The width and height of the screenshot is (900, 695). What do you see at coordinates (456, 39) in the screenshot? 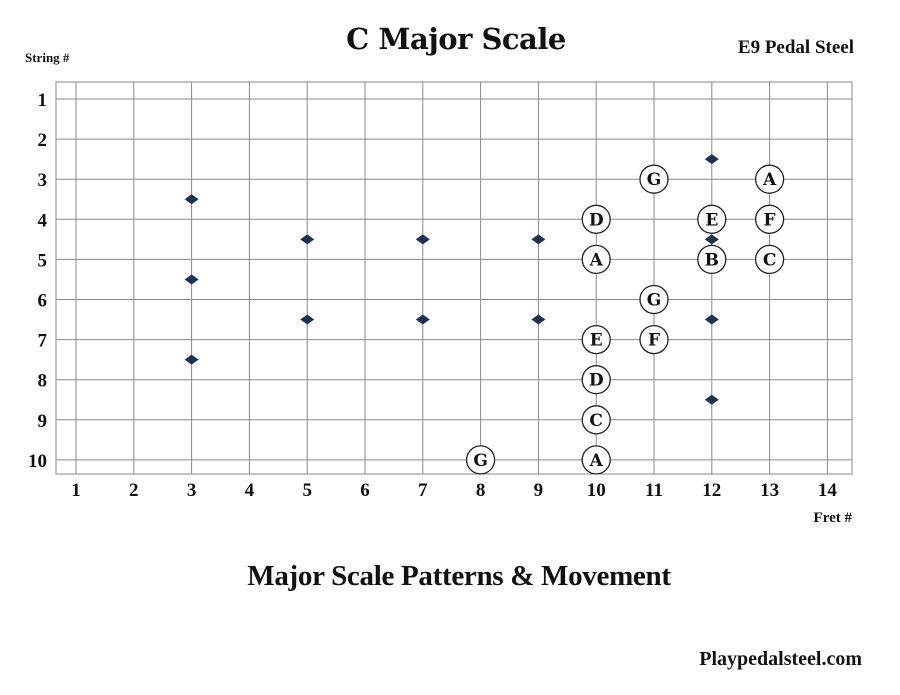
I see `page-title: C Major Scale` at bounding box center [456, 39].